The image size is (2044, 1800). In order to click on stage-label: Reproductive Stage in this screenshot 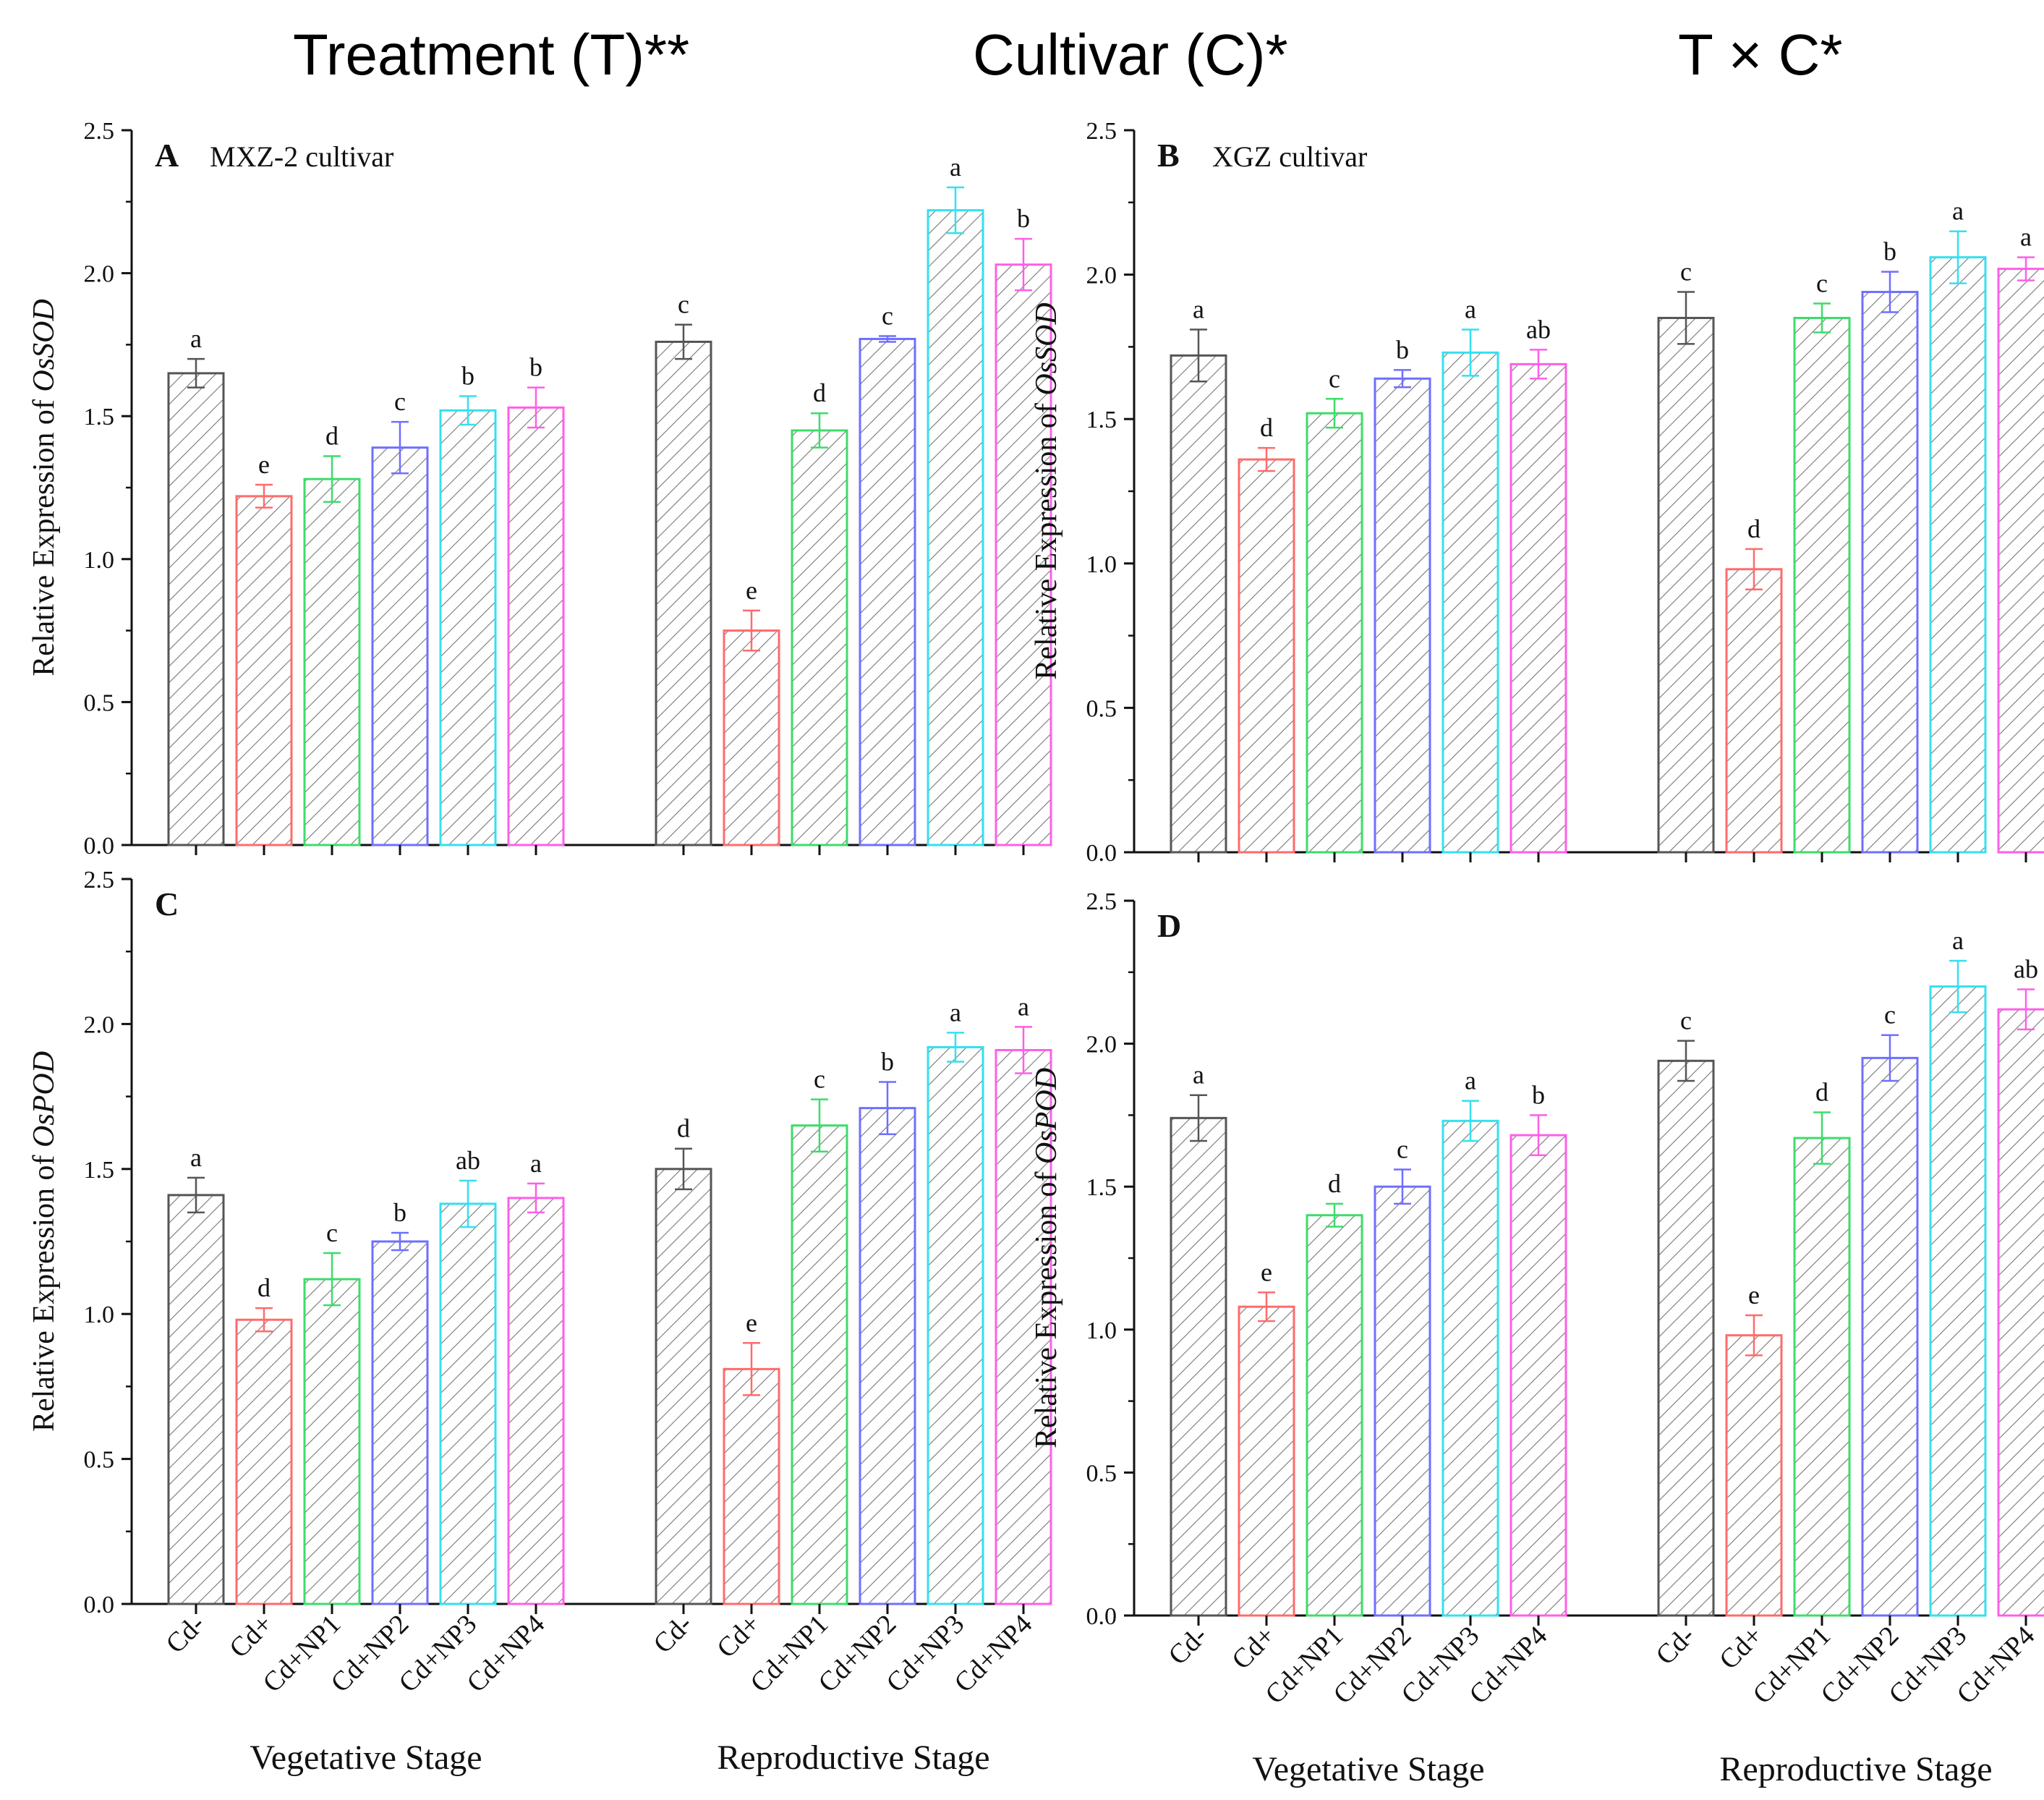, I will do `click(1855, 1769)`.